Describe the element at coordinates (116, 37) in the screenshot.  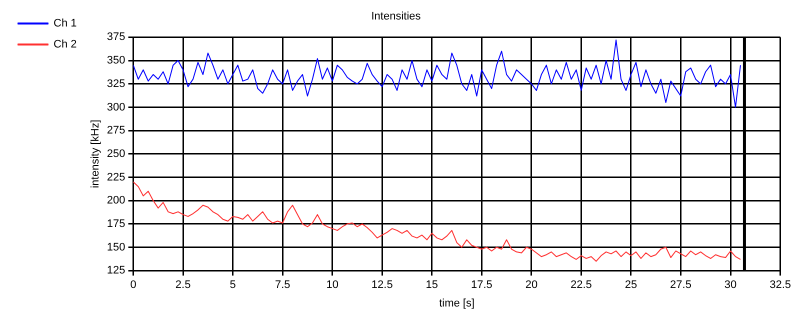
I see `y-tick-label: 375` at that location.